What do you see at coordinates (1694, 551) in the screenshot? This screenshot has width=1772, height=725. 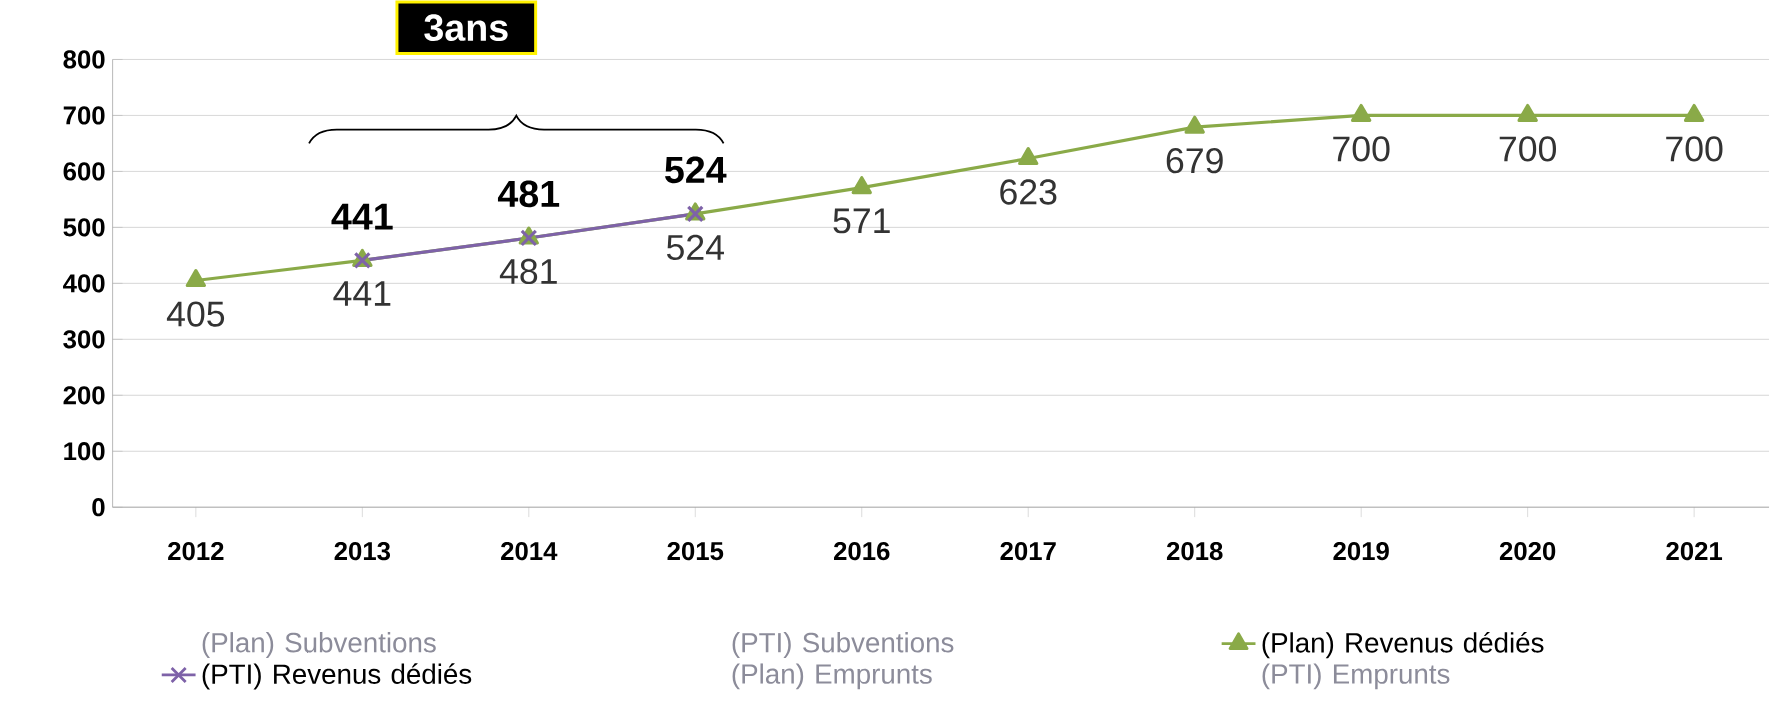 I see `x-tick-label: 2021` at bounding box center [1694, 551].